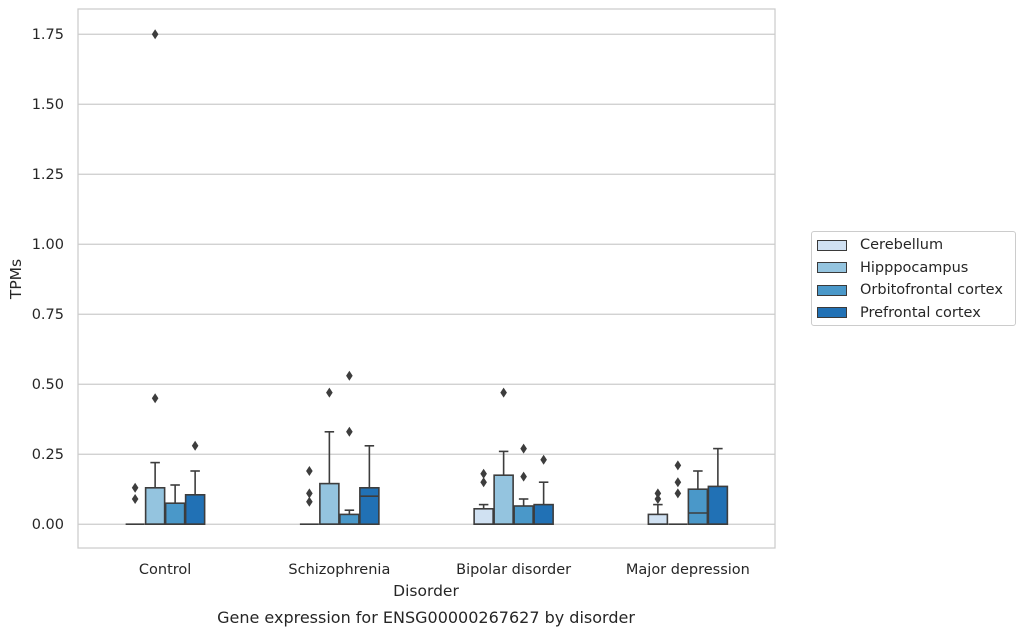 This screenshot has width=1028, height=634. Describe the element at coordinates (48, 280) in the screenshot. I see `y-tick-labels: 0.00 0.25 0.50 0.75 1.00 1.25 1.50 1.75` at that location.